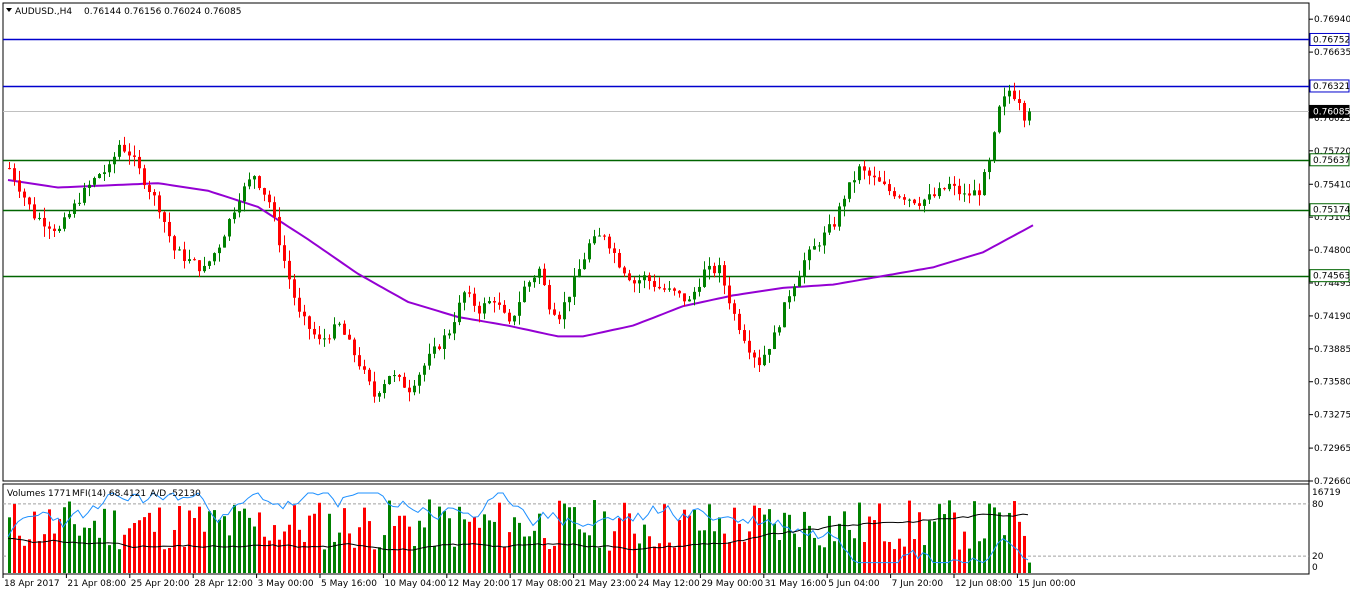 The image size is (1350, 598). I want to click on indicator-tick-label: 0, so click(1315, 568).